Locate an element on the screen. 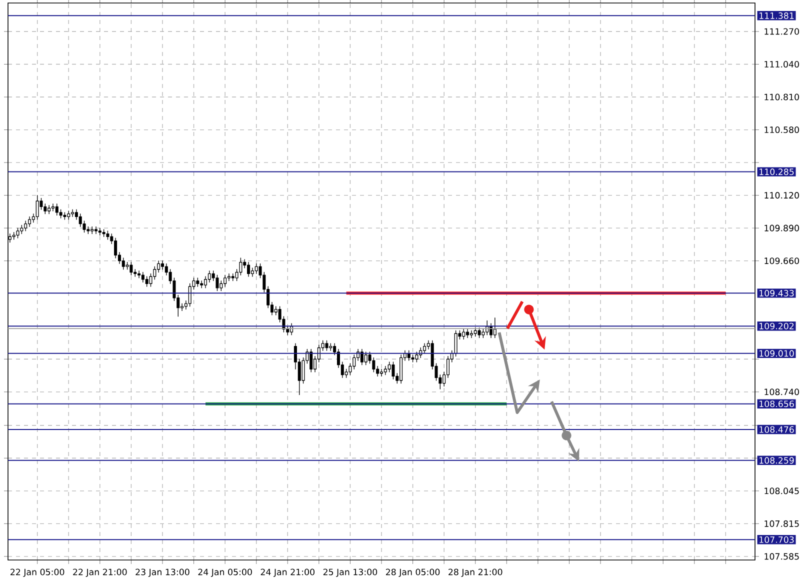 Image resolution: width=800 pixels, height=579 pixels. x-tick-label: 22 Jan 05:00 is located at coordinates (37, 572).